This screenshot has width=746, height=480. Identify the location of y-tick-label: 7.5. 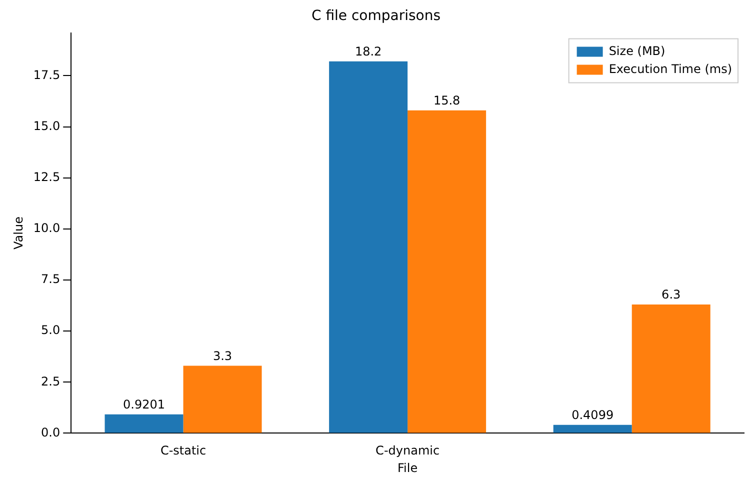
(50, 279).